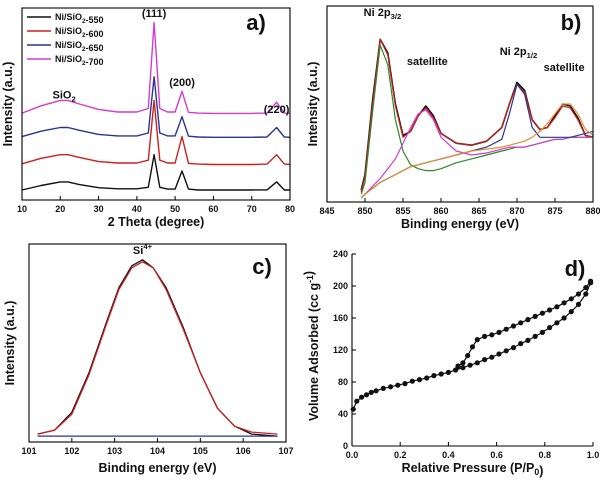 The width and height of the screenshot is (600, 481). Describe the element at coordinates (256, 22) in the screenshot. I see `panel-a-label: a)` at that location.